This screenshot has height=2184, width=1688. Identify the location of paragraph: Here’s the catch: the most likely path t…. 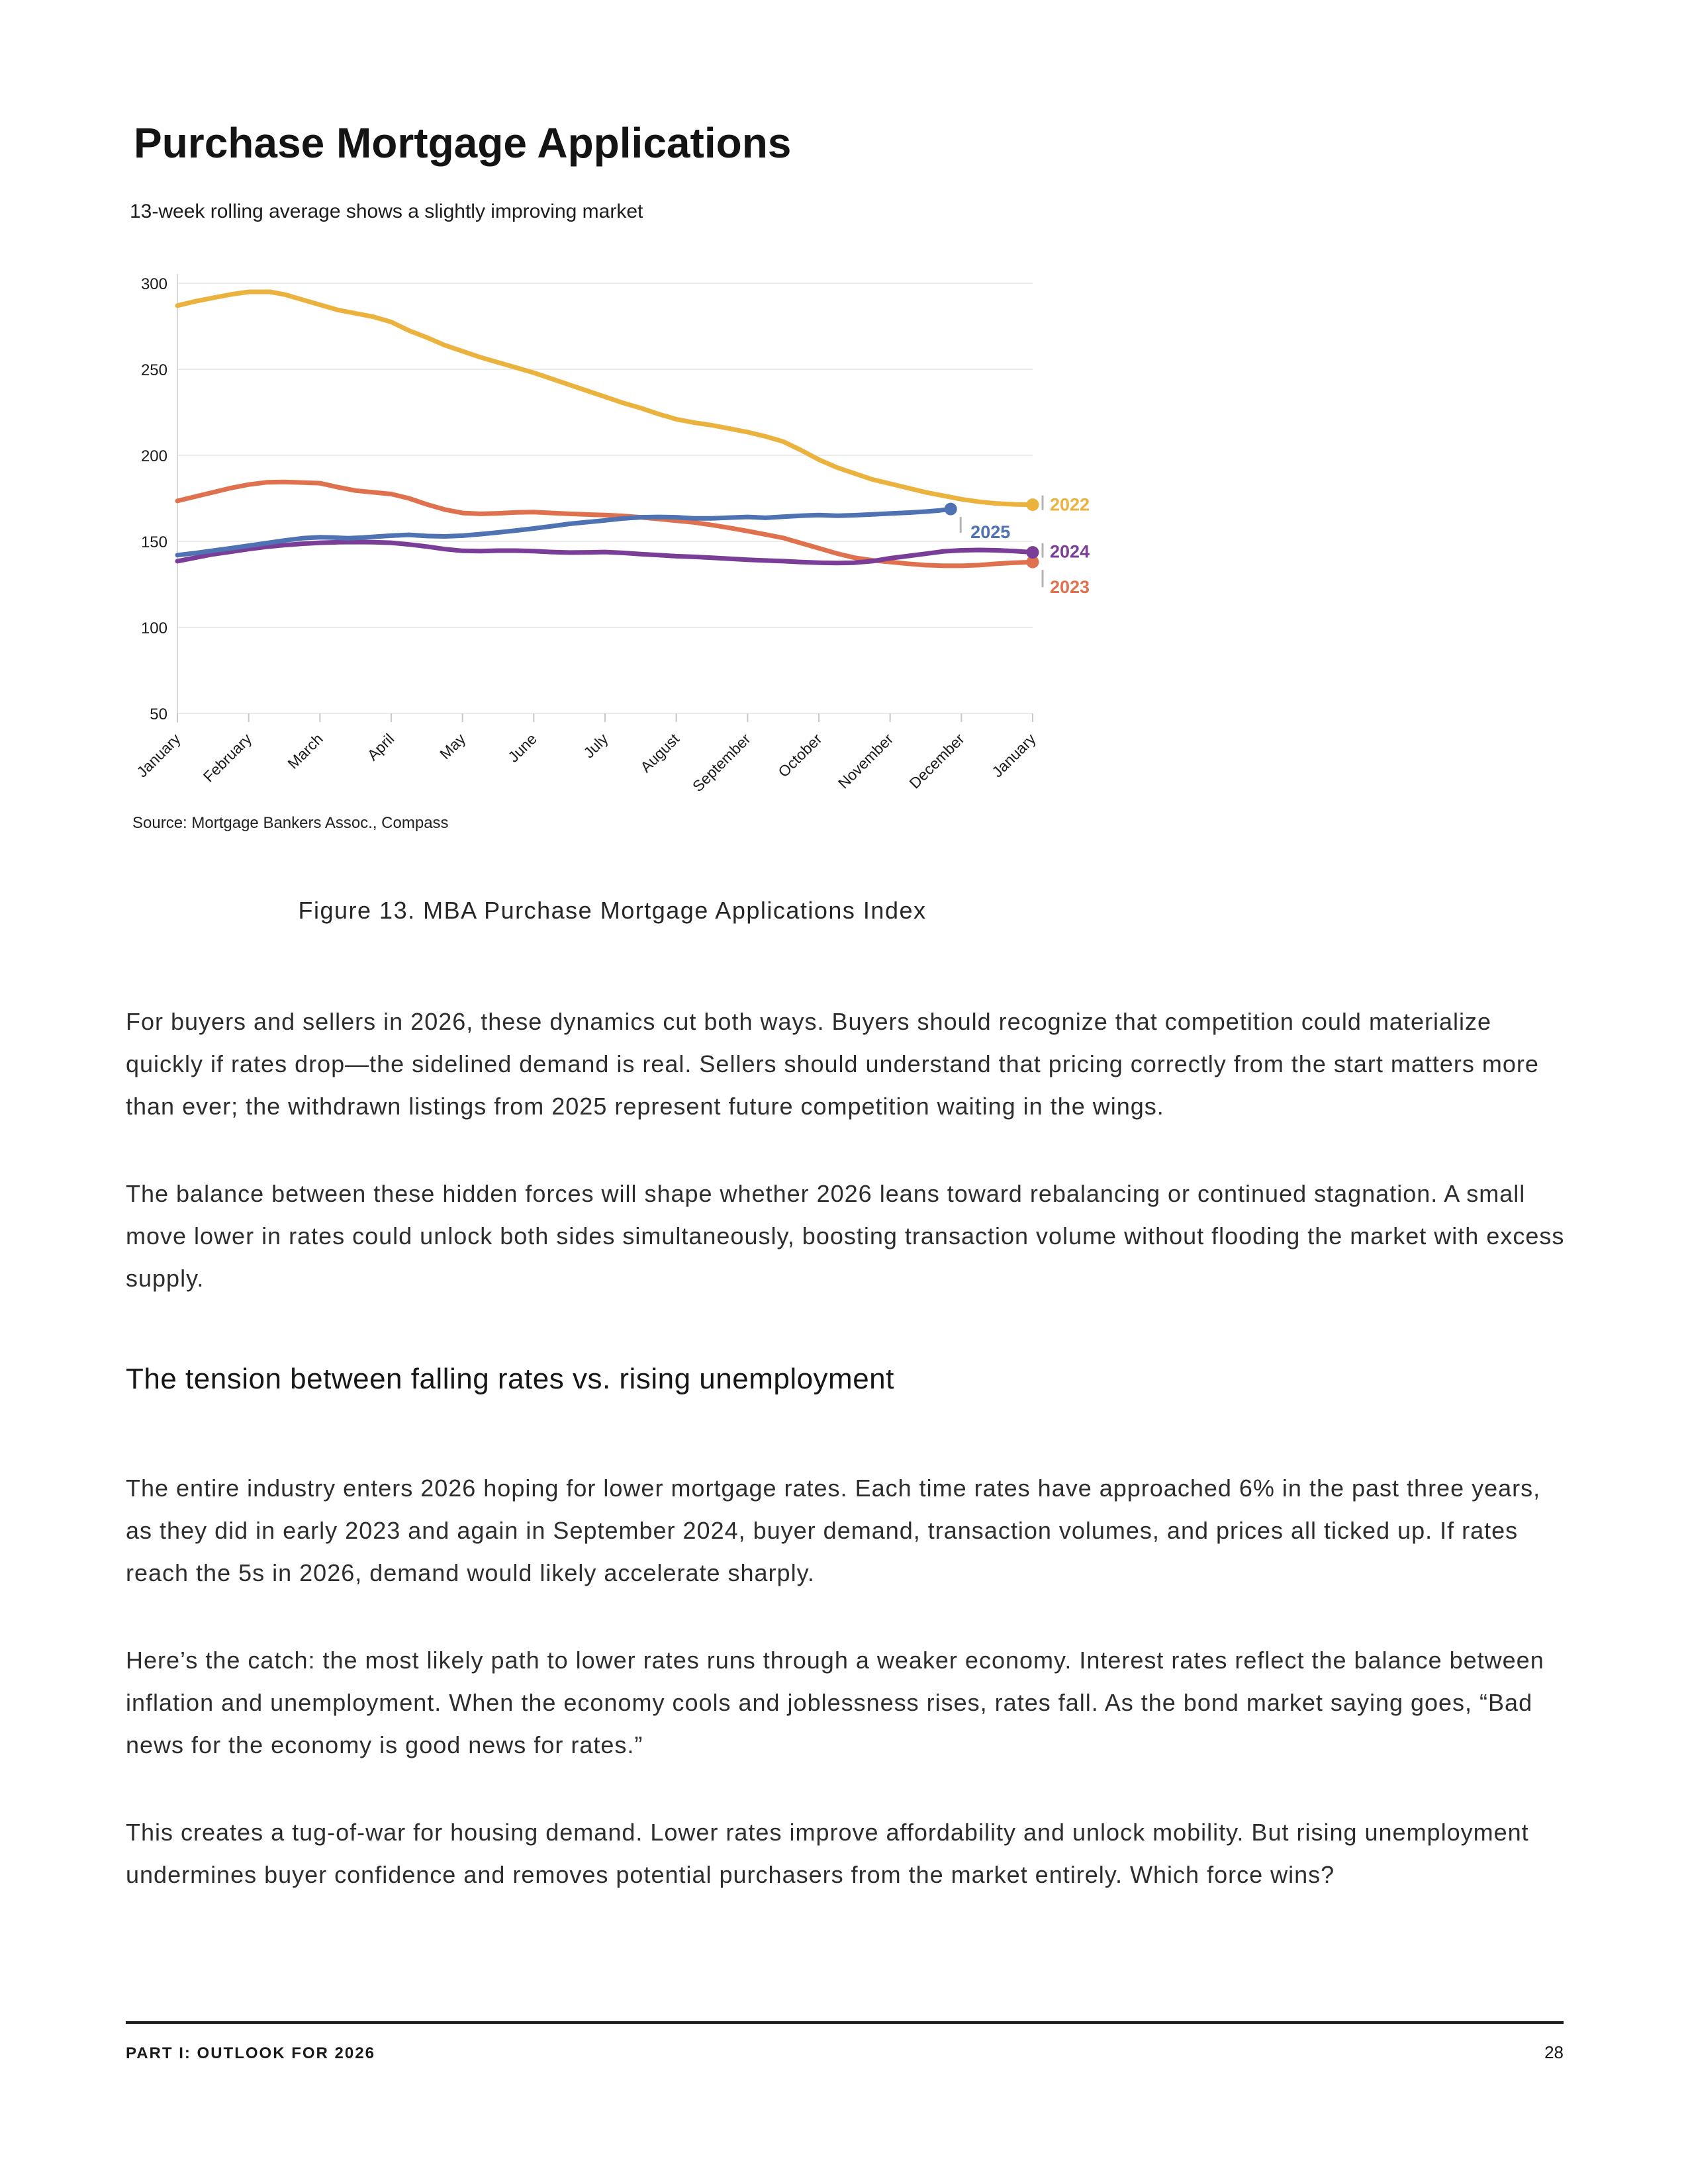
(835, 1703).